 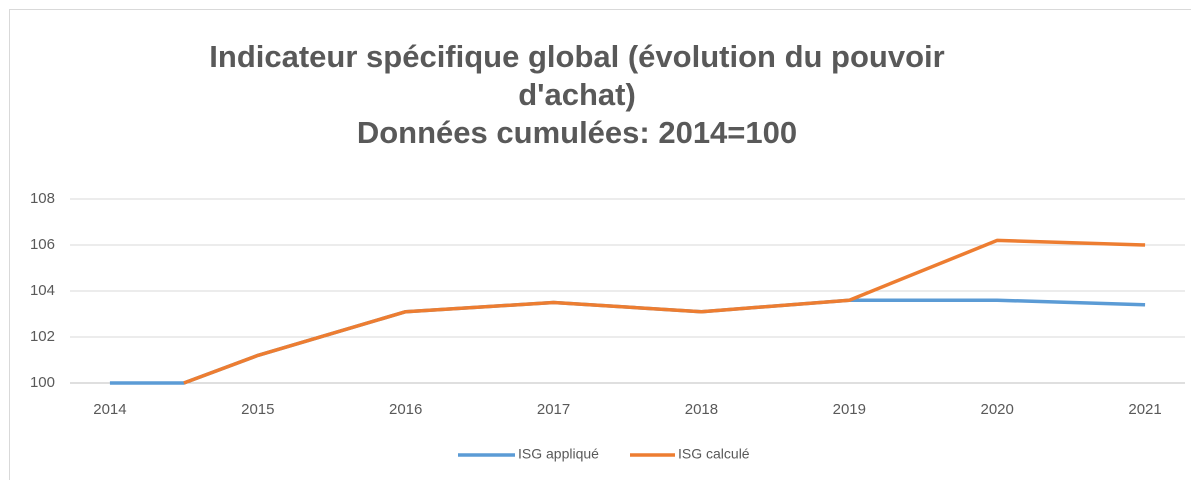 I want to click on y-tick-label: 104, so click(x=42, y=290).